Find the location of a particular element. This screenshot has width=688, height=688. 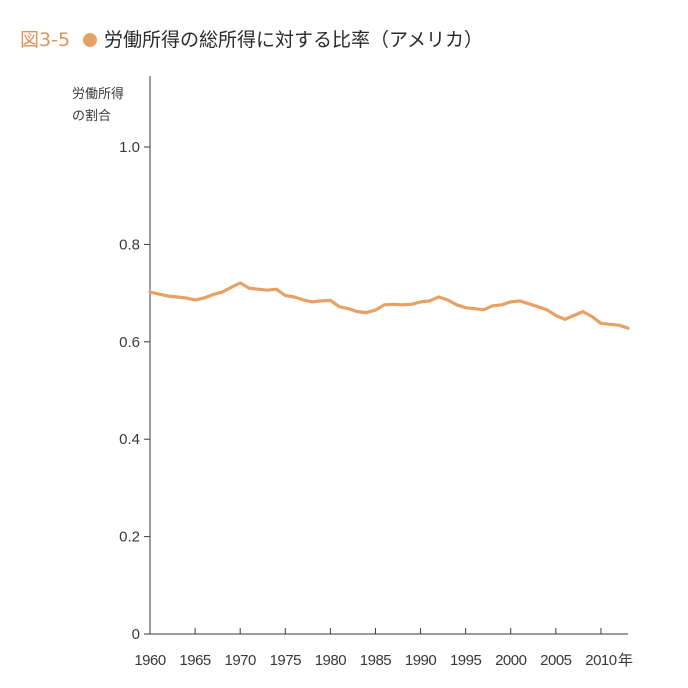

x-tick-label: 1985 is located at coordinates (376, 660).